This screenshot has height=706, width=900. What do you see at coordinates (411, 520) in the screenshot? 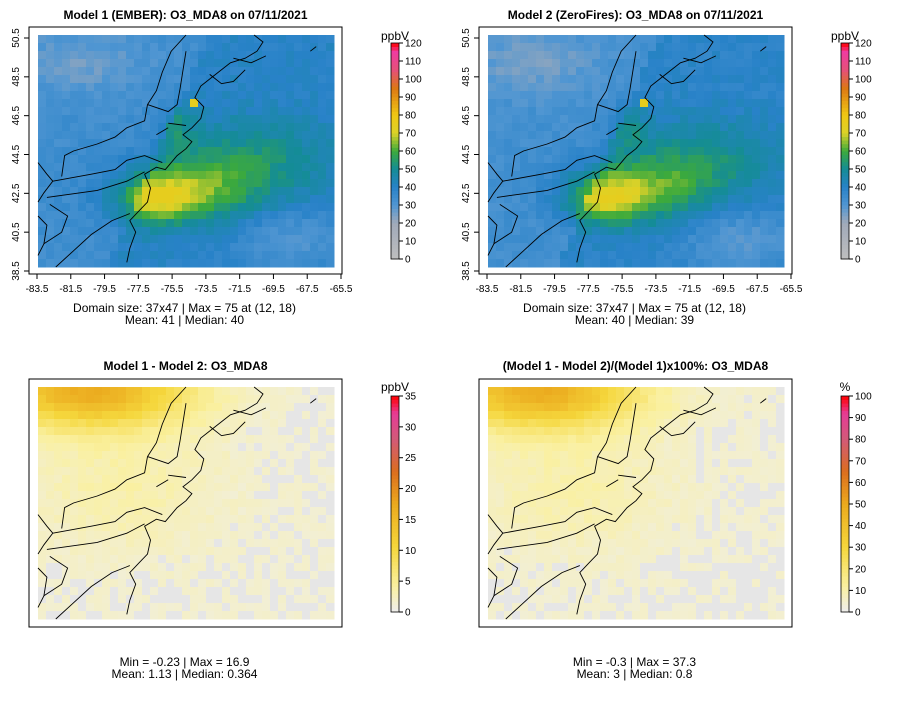
I see `colorbar-tick-label: 15` at bounding box center [411, 520].